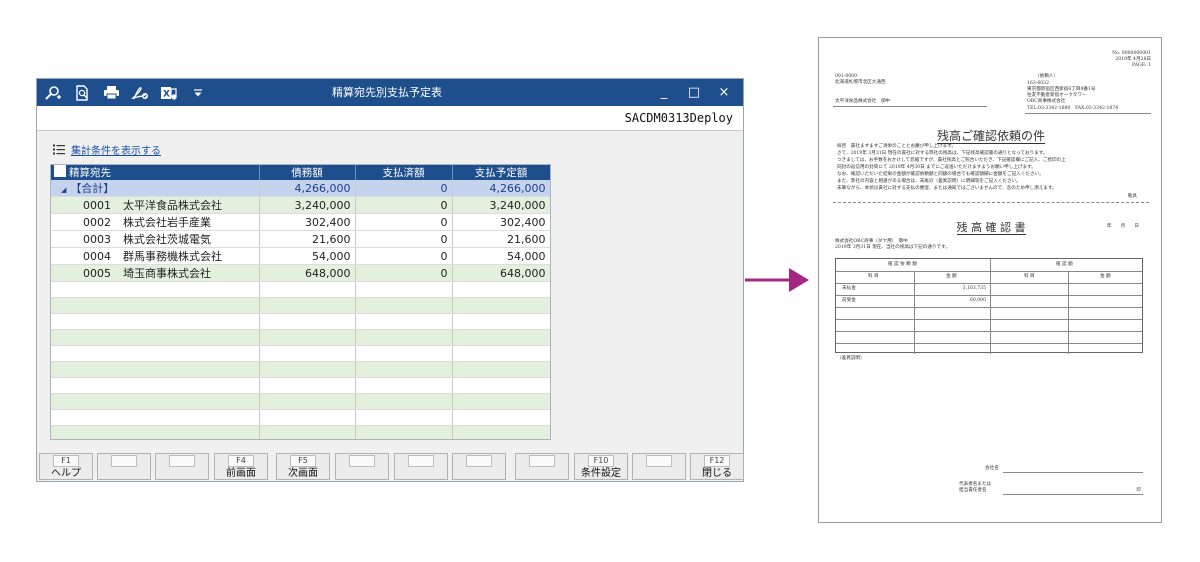 Image resolution: width=1200 pixels, height=562 pixels. What do you see at coordinates (973, 490) in the screenshot?
I see `rep-label-2: 担当責任者名` at bounding box center [973, 490].